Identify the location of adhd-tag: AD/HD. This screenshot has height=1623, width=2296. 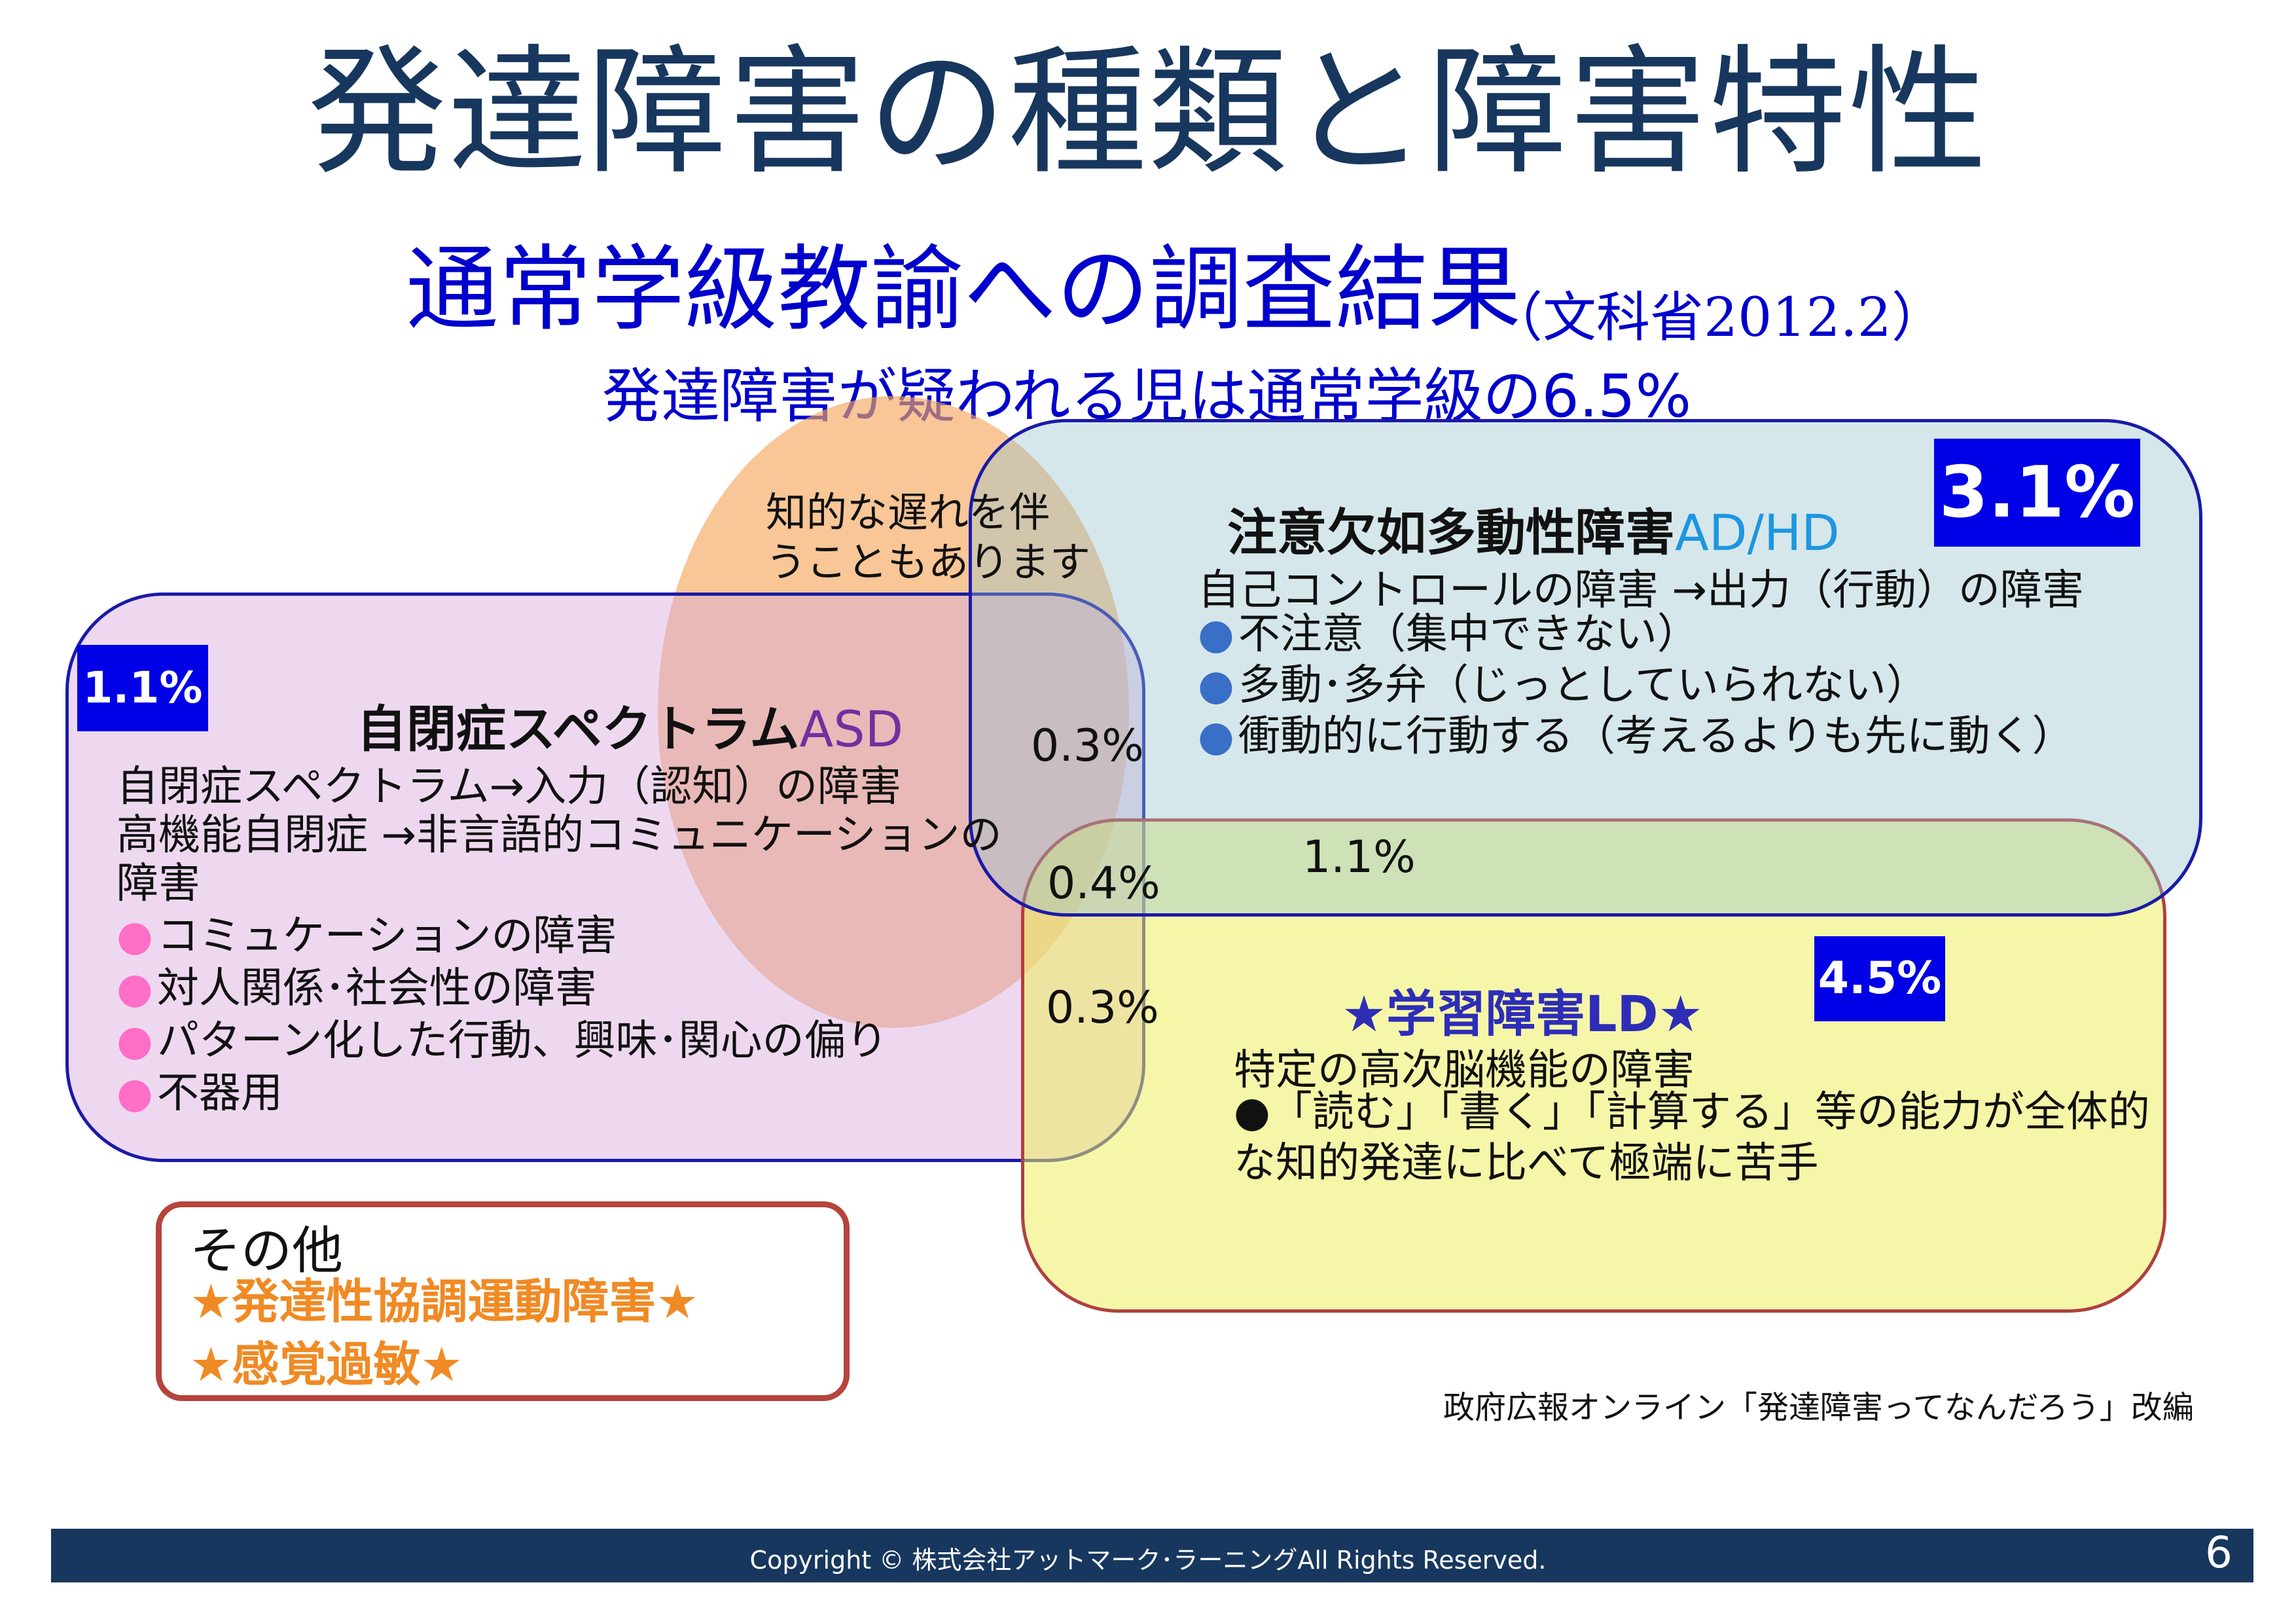
(1757, 532).